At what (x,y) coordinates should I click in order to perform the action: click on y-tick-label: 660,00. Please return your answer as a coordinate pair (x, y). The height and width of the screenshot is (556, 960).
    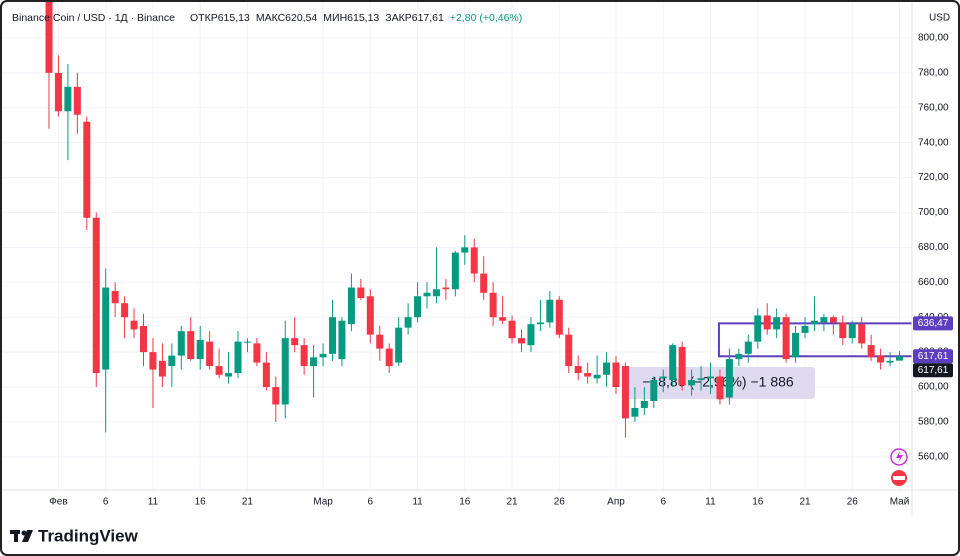
    Looking at the image, I should click on (933, 282).